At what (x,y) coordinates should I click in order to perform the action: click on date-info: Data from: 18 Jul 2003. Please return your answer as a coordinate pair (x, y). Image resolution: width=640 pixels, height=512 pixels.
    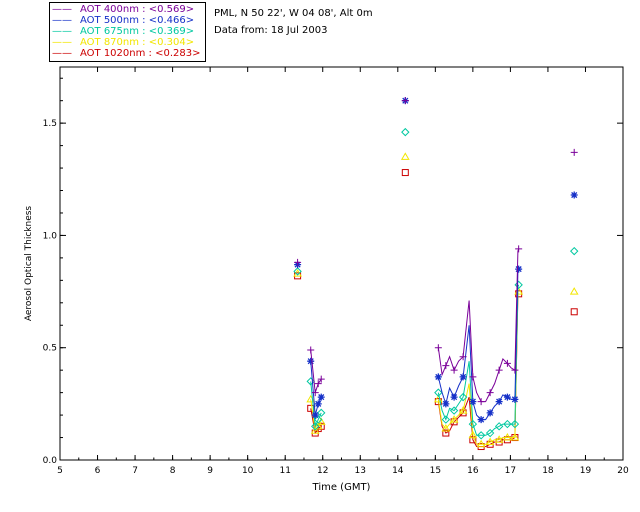
    Looking at the image, I should click on (271, 30).